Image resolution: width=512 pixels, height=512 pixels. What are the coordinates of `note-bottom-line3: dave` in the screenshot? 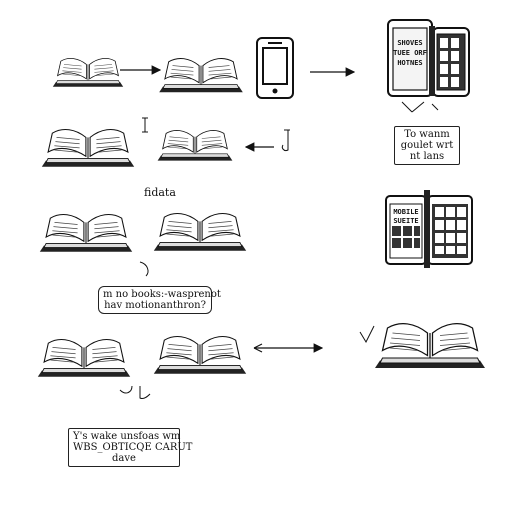 It's located at (124, 458).